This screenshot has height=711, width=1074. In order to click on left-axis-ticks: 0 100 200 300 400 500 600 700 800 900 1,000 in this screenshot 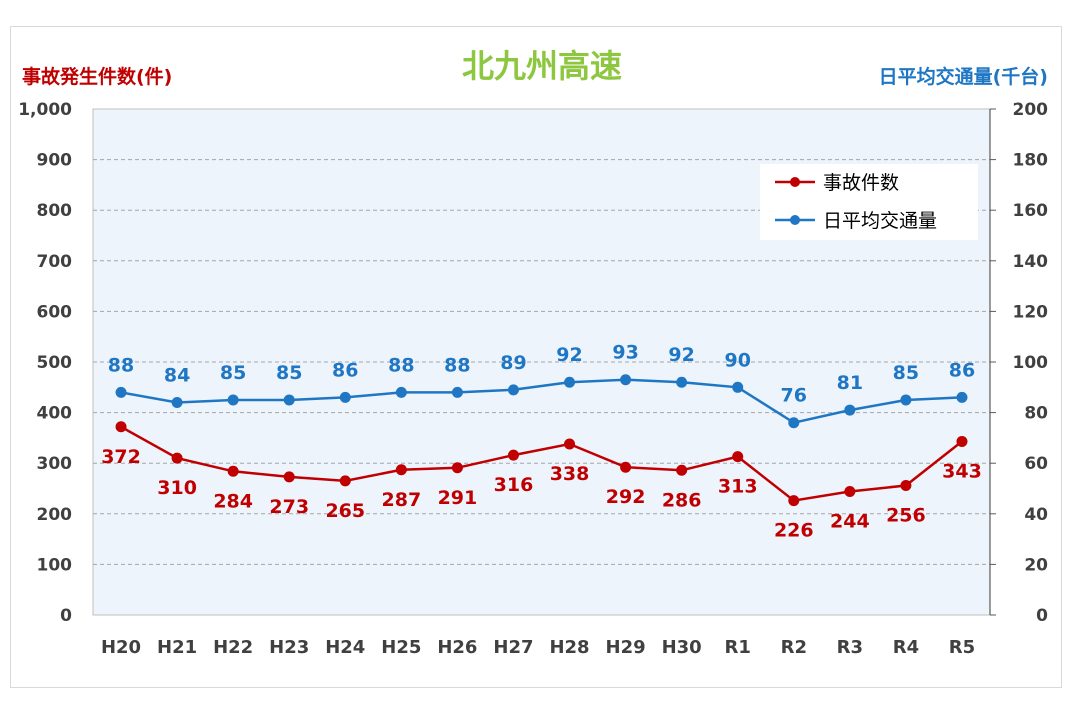, I will do `click(45, 363)`.